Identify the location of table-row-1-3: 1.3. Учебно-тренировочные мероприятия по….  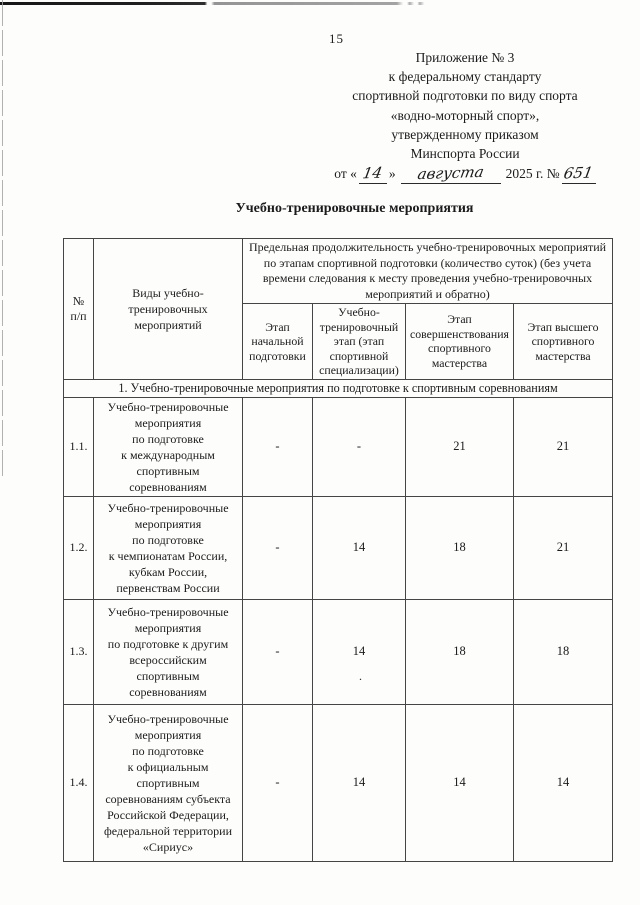
(338, 651).